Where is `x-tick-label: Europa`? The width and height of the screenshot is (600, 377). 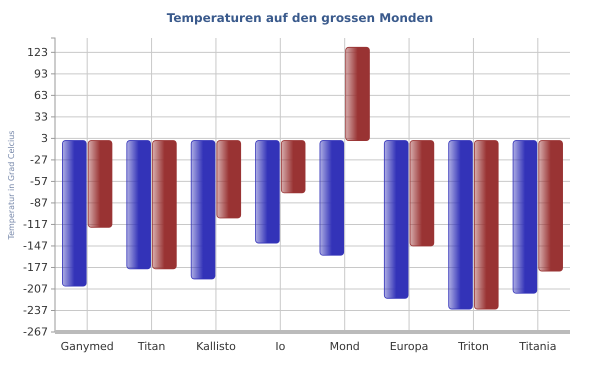 x-tick-label: Europa is located at coordinates (409, 346).